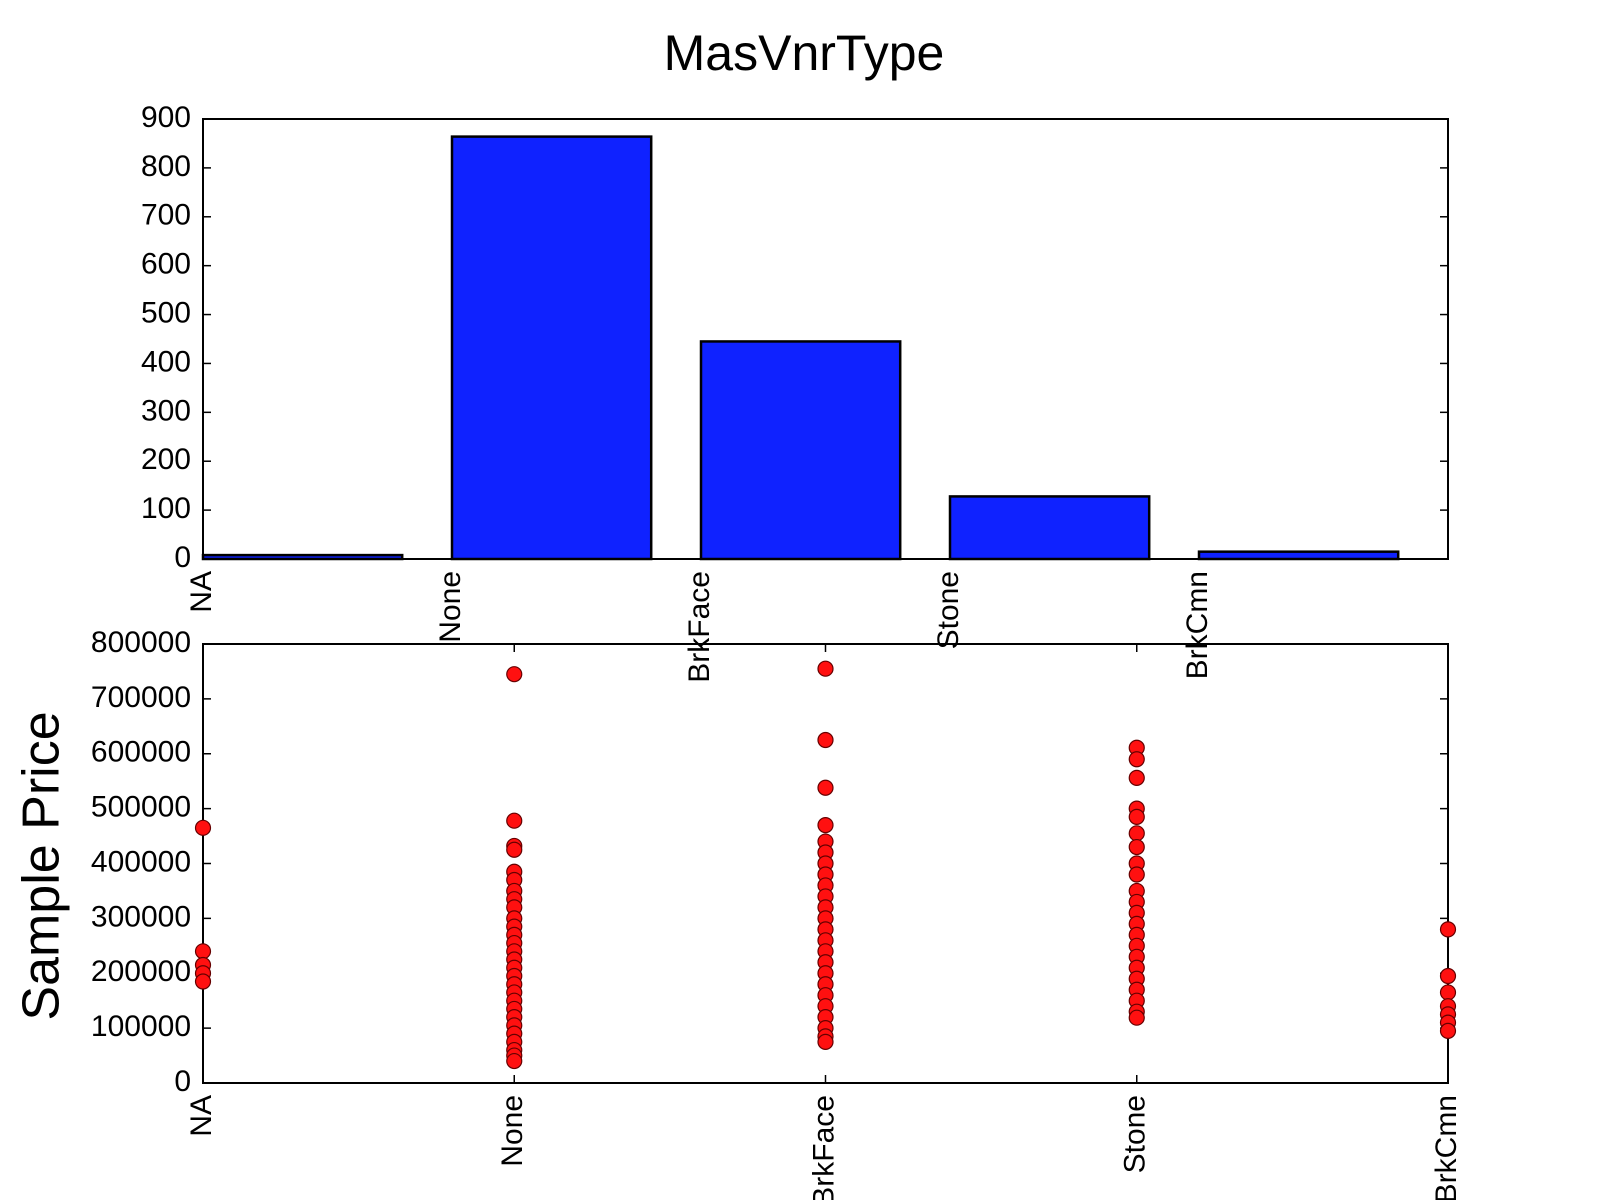 This screenshot has height=1200, width=1600. What do you see at coordinates (141, 1026) in the screenshot?
I see `y-tick-label: 100000` at bounding box center [141, 1026].